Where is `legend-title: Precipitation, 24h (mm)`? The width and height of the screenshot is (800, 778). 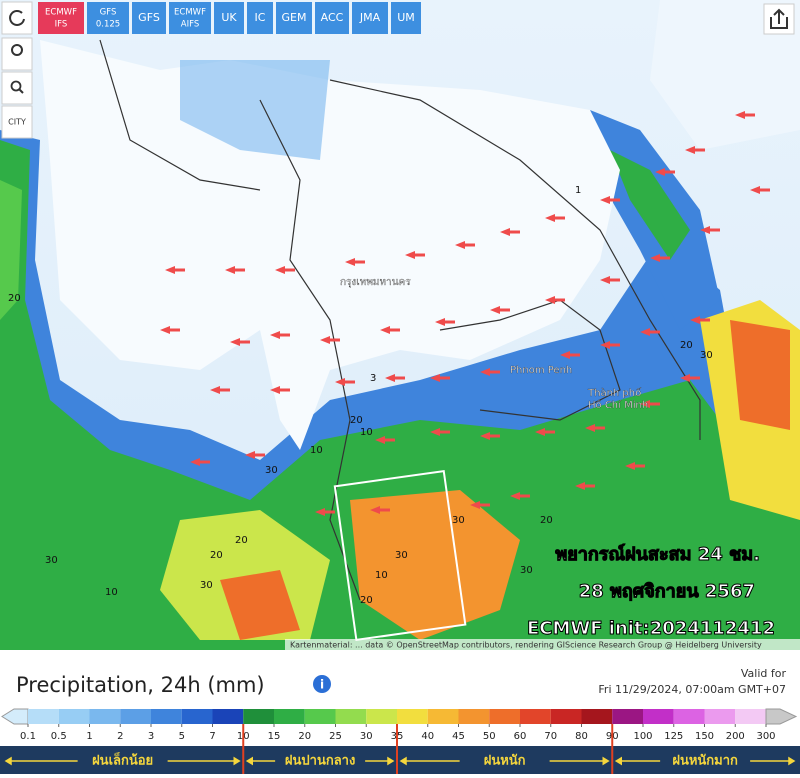 legend-title: Precipitation, 24h (mm) is located at coordinates (140, 685).